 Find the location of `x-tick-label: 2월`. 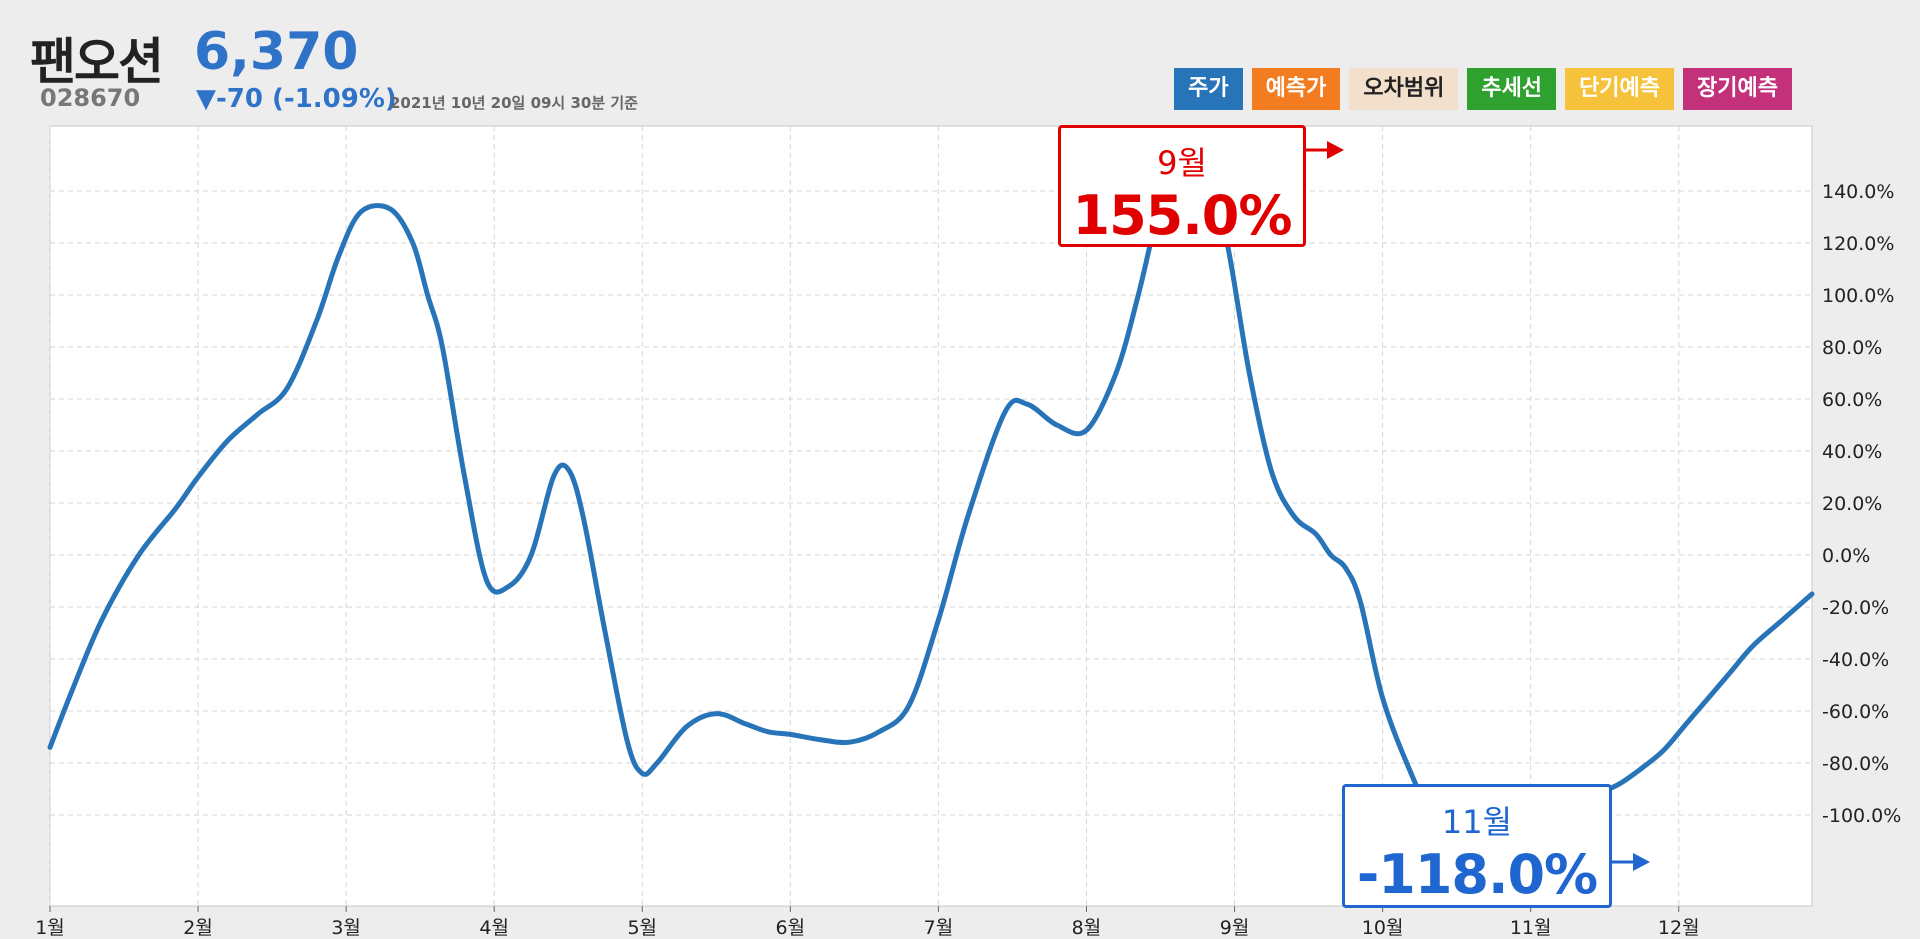

x-tick-label: 2월 is located at coordinates (198, 928).